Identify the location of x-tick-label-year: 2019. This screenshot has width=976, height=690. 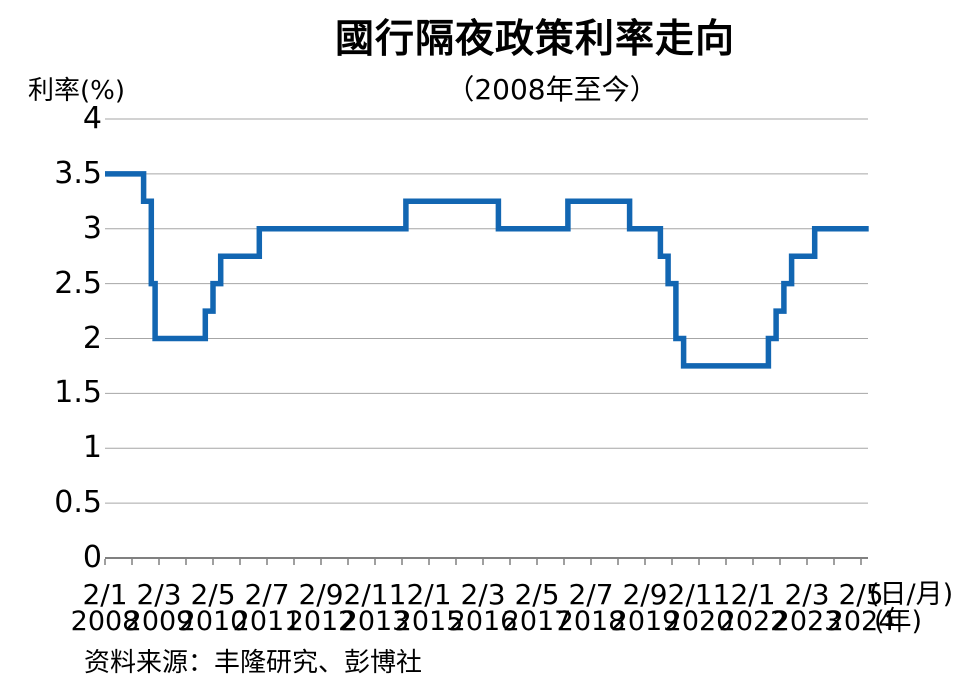
(645, 621).